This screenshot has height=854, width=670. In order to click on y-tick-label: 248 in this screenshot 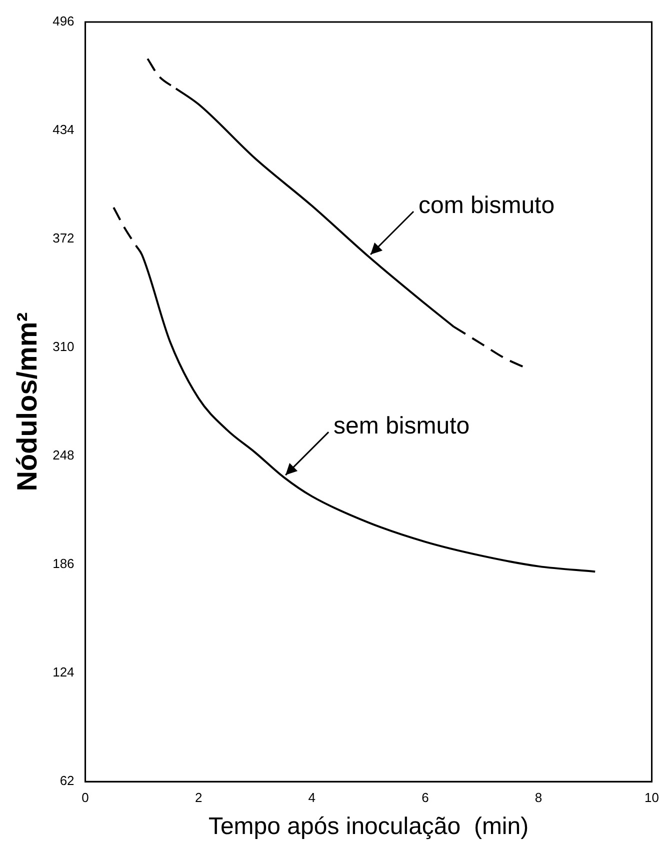, I will do `click(63, 455)`.